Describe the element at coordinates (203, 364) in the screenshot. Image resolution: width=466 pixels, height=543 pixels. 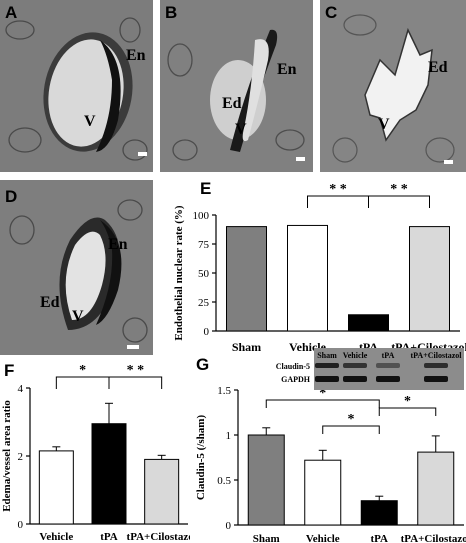
I see `panel-label-g: G` at that location.